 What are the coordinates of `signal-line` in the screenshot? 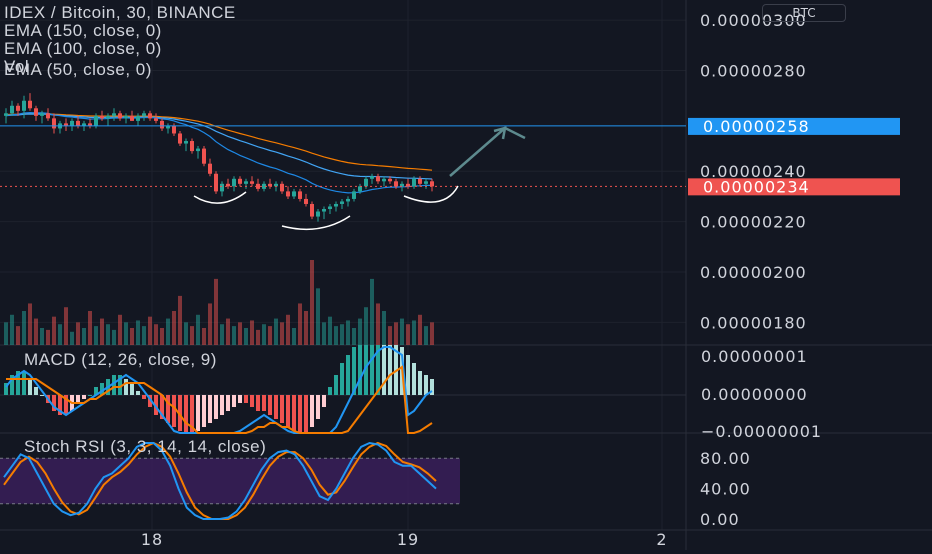 It's located at (219, 399).